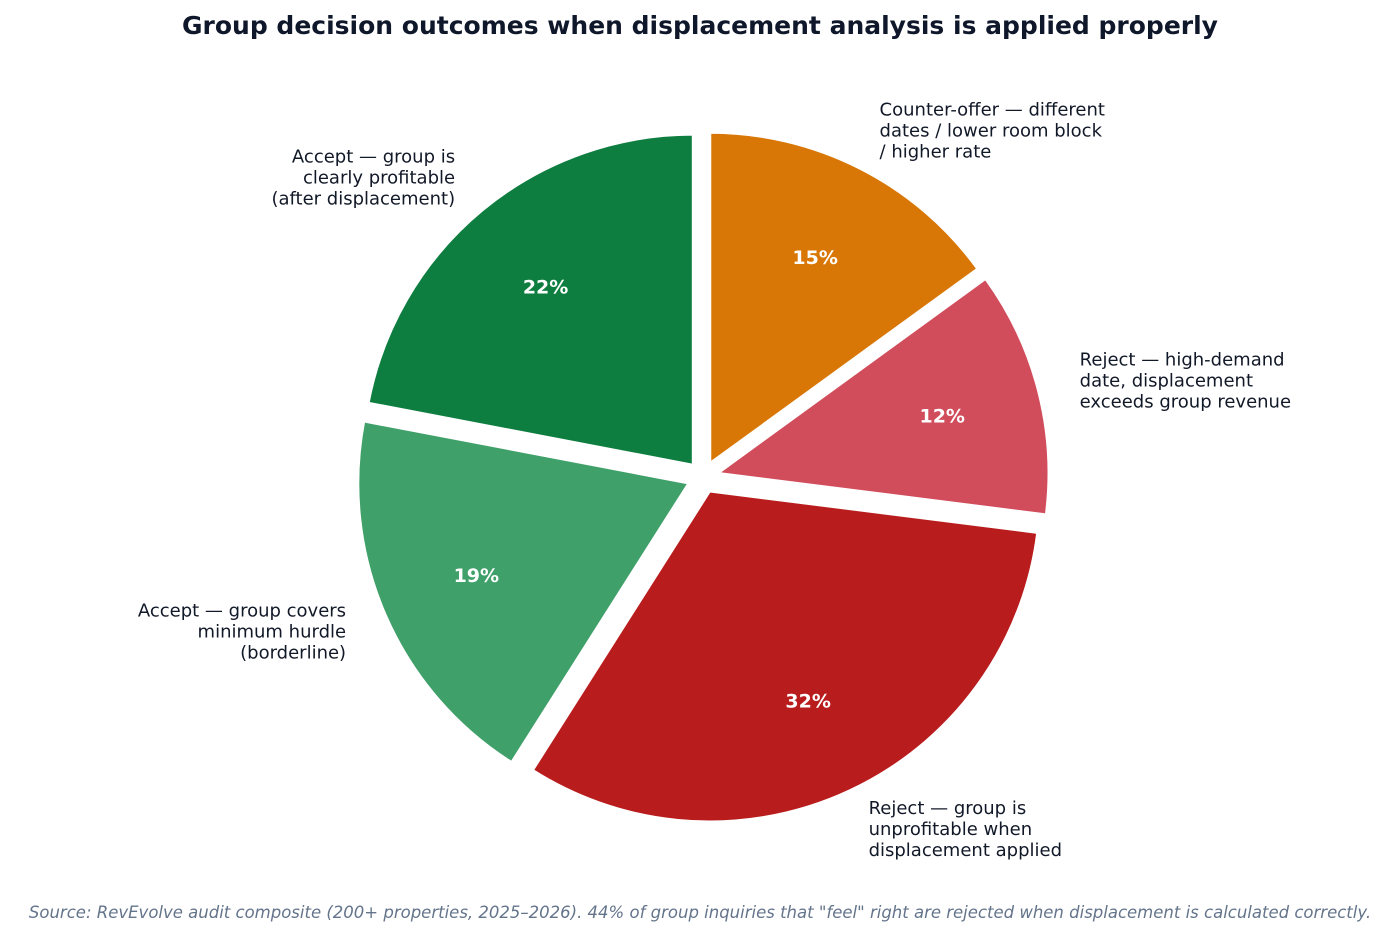 This screenshot has height=935, width=1400. What do you see at coordinates (785, 656) in the screenshot?
I see `pie-slice-reject-group-is-unprofitable-when-displa` at bounding box center [785, 656].